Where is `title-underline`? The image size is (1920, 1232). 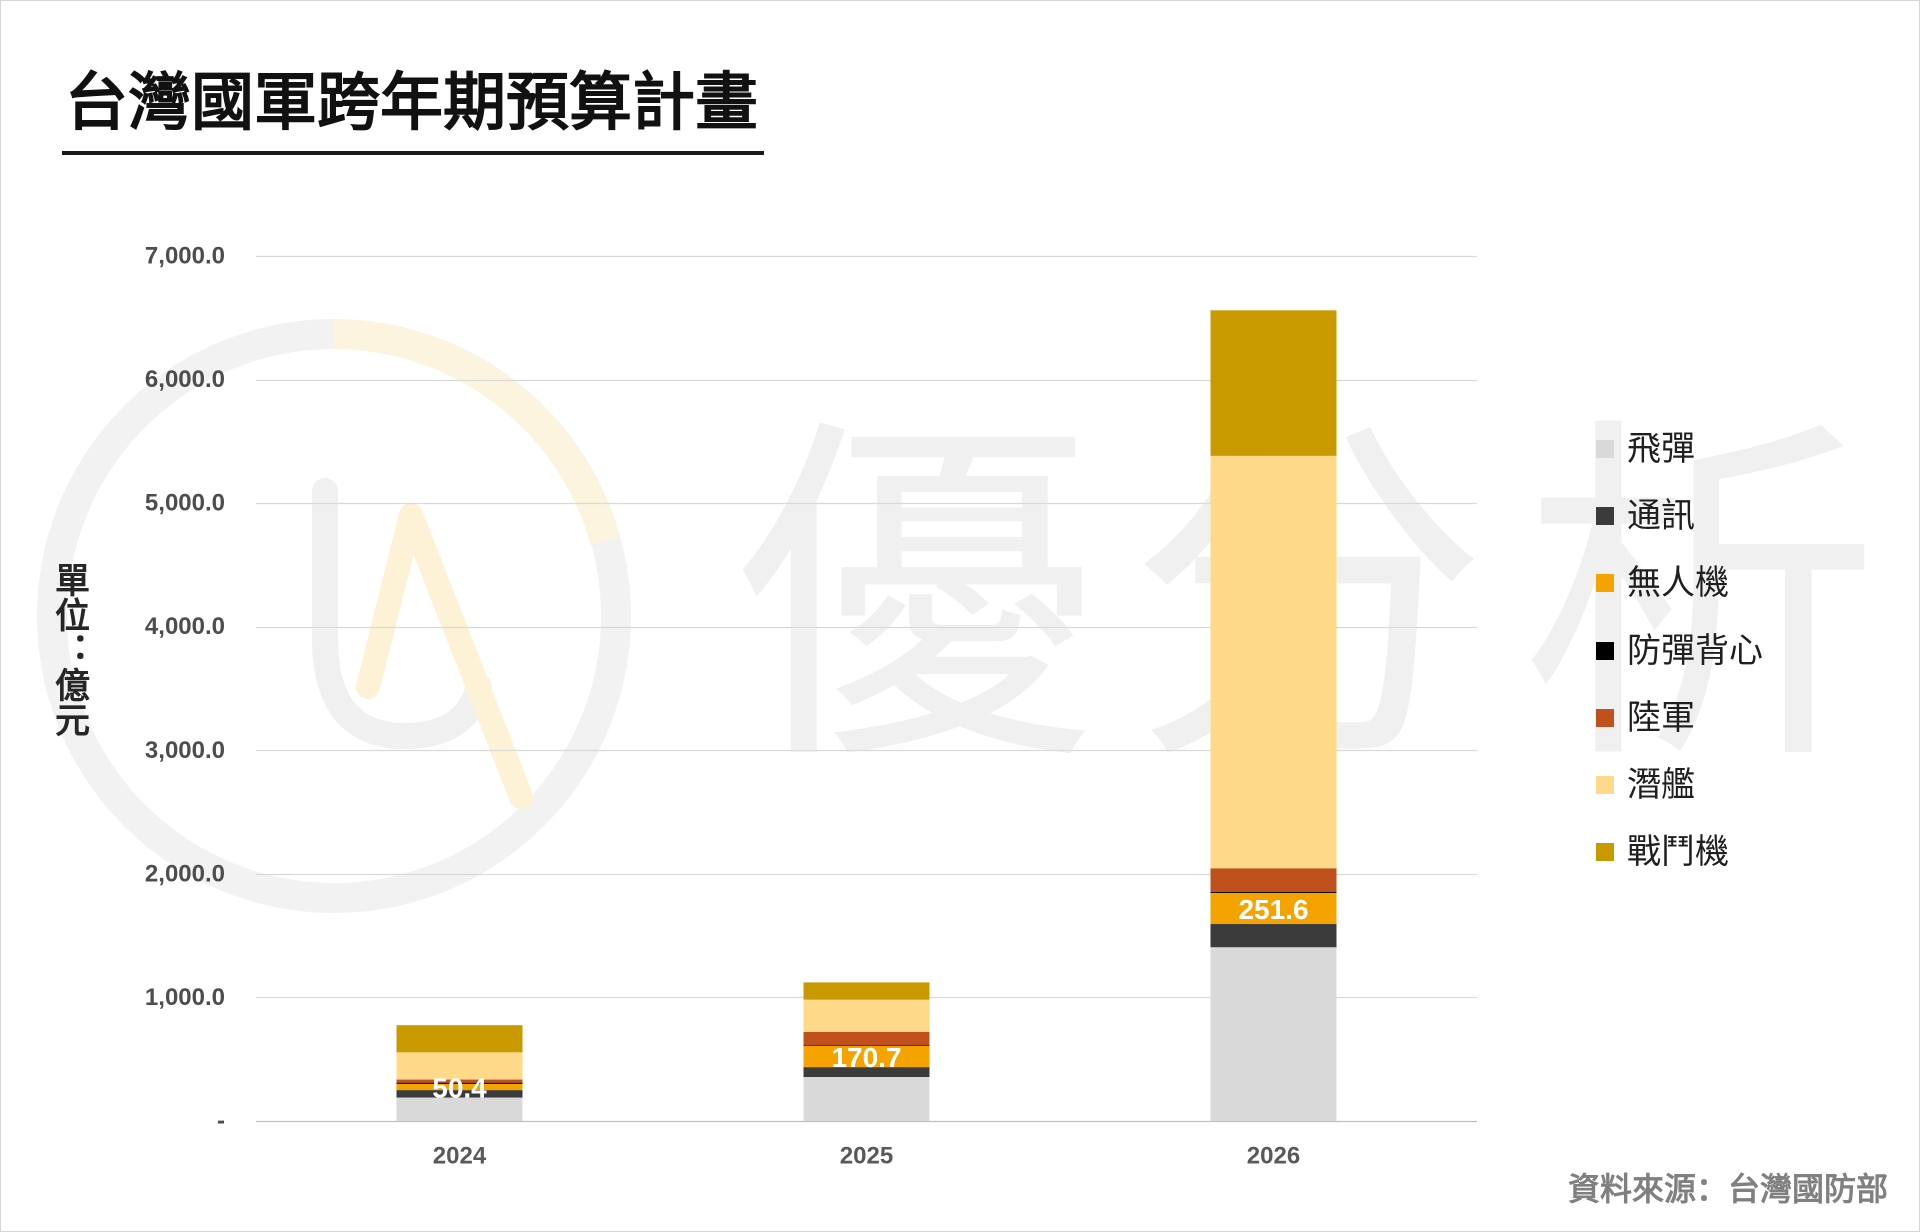
title-underline is located at coordinates (413, 153).